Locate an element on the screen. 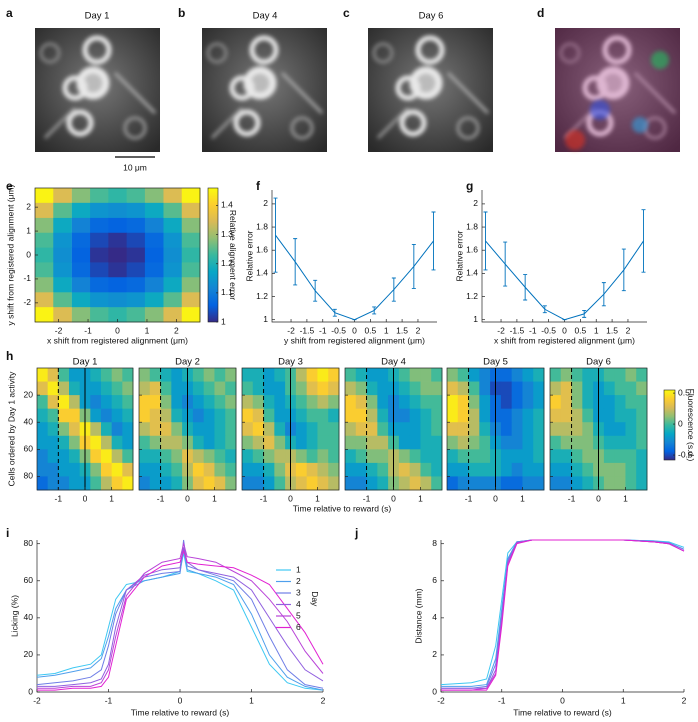 Image resolution: width=698 pixels, height=722 pixels. colorbar-tick-label: 1.2 is located at coordinates (227, 263).